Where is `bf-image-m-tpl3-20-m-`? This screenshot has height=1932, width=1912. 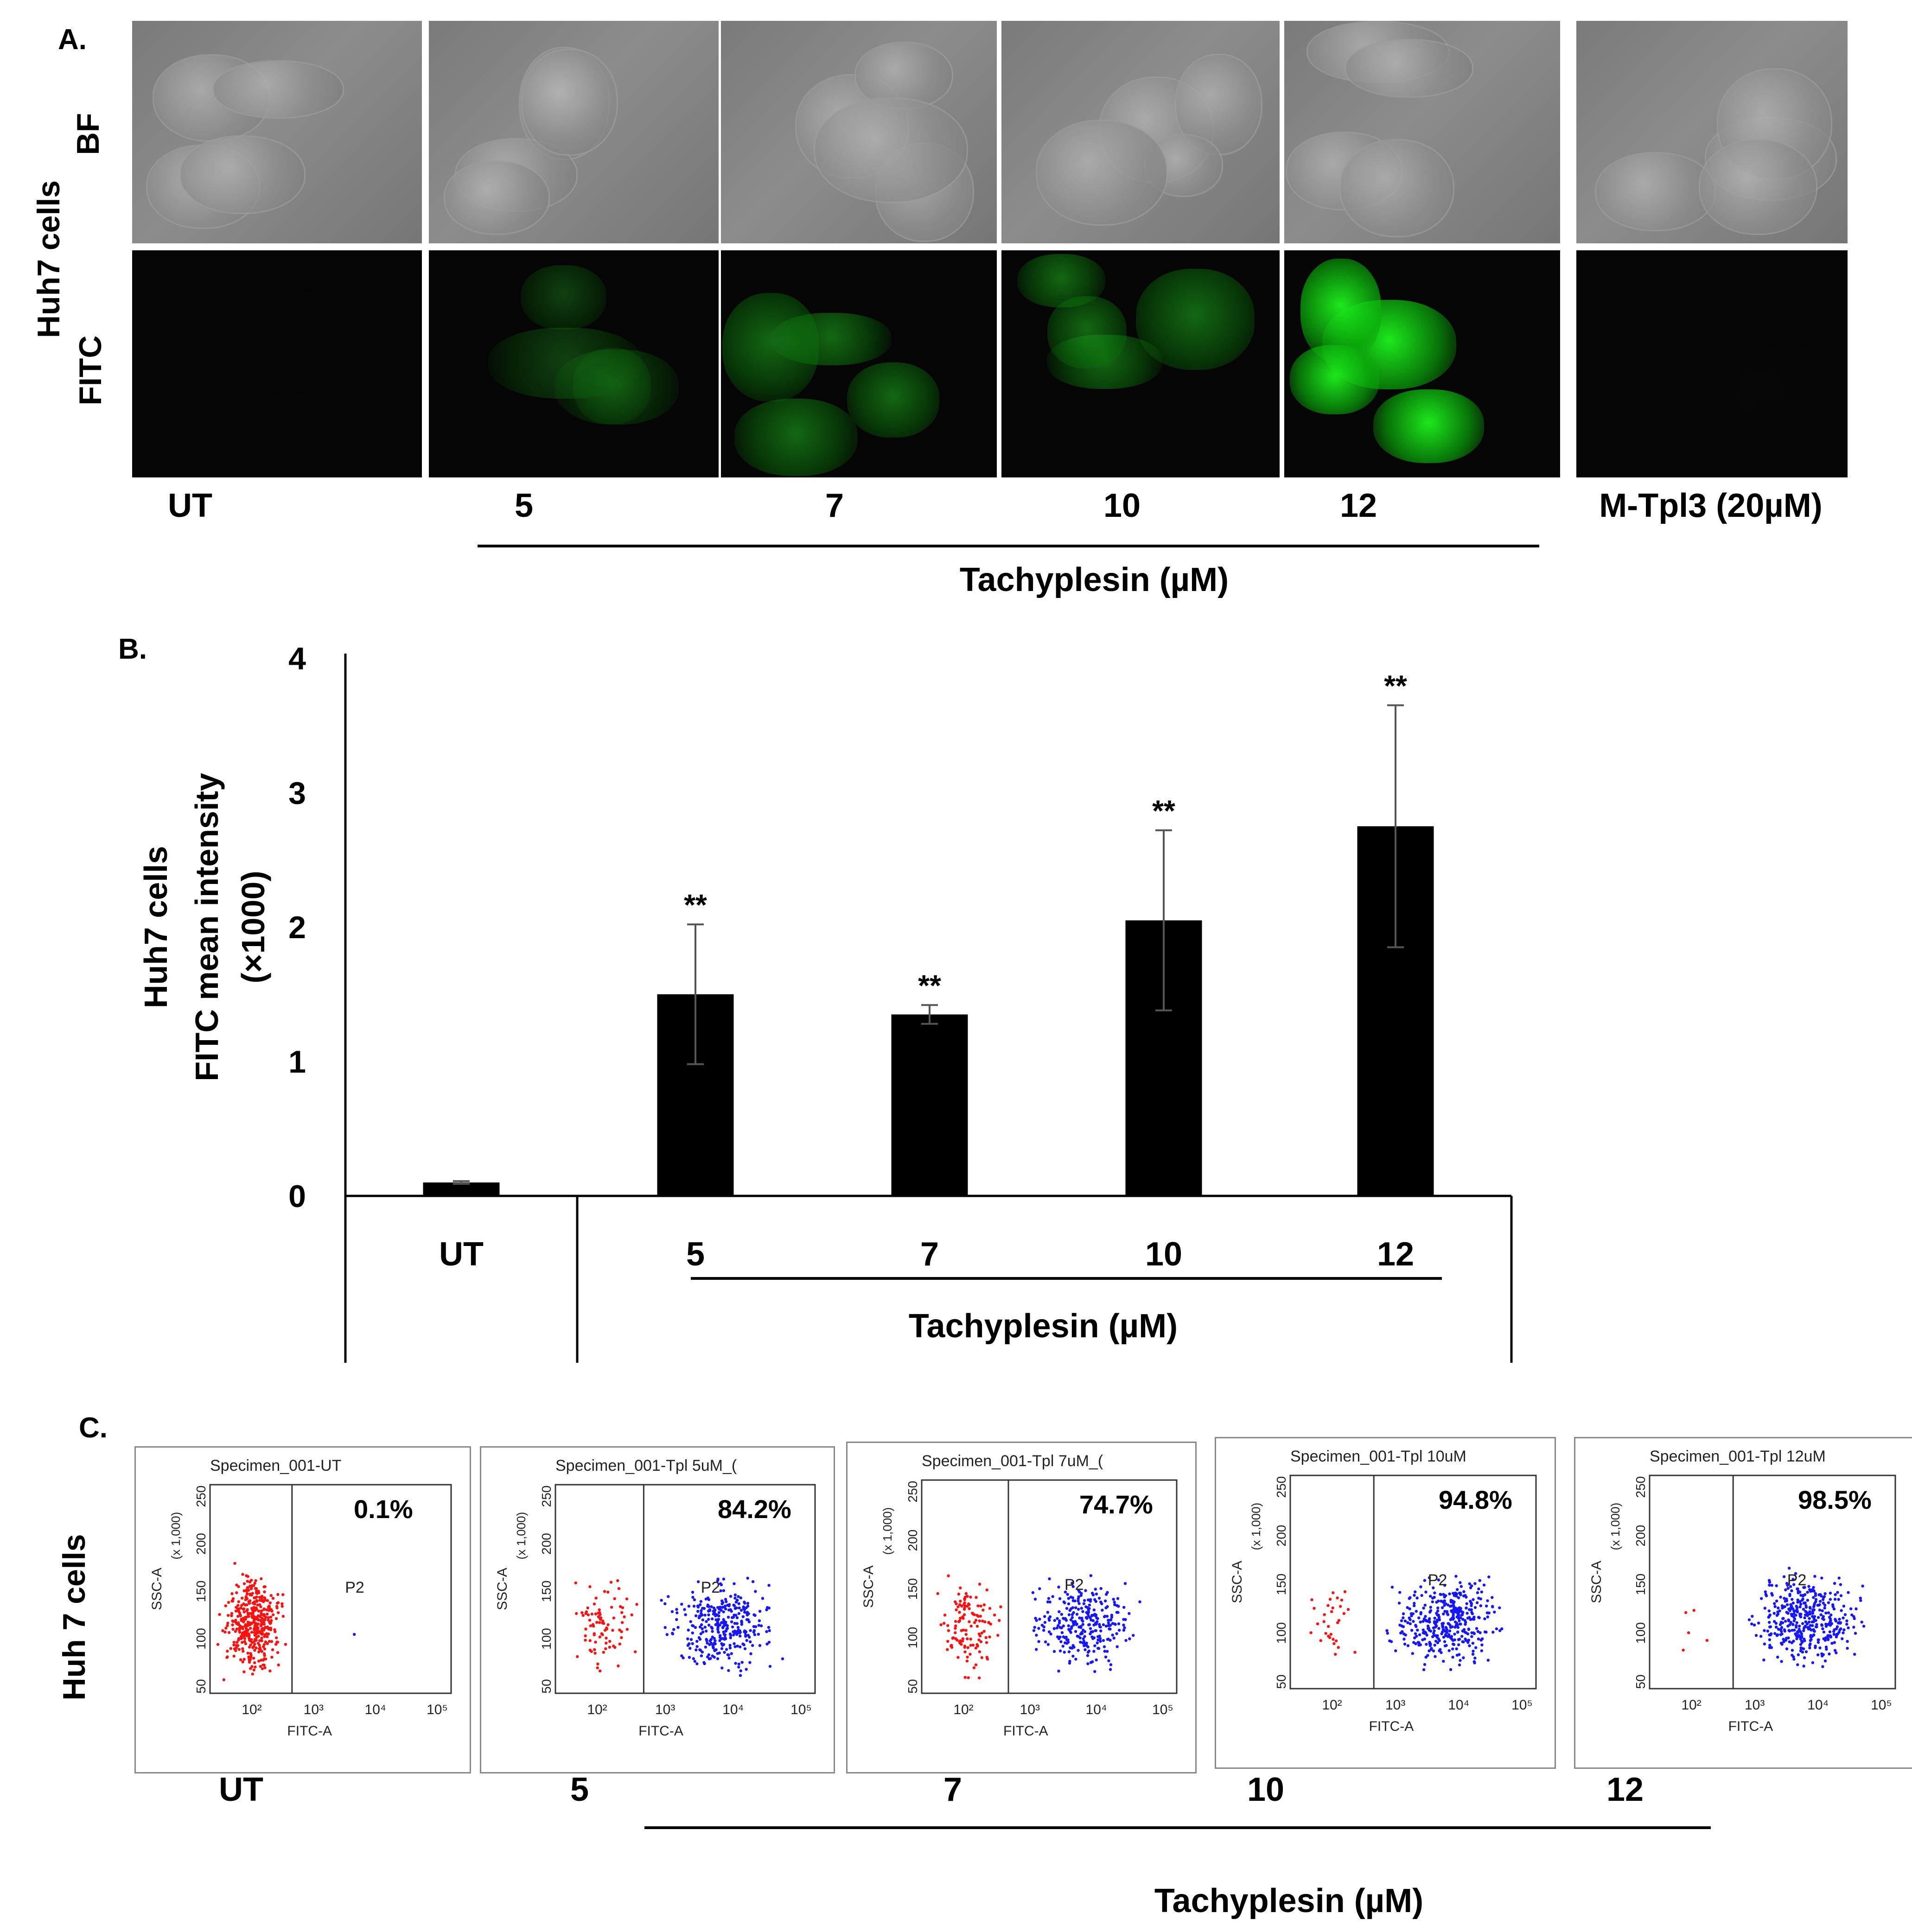 bf-image-m-tpl3-20-m- is located at coordinates (1712, 132).